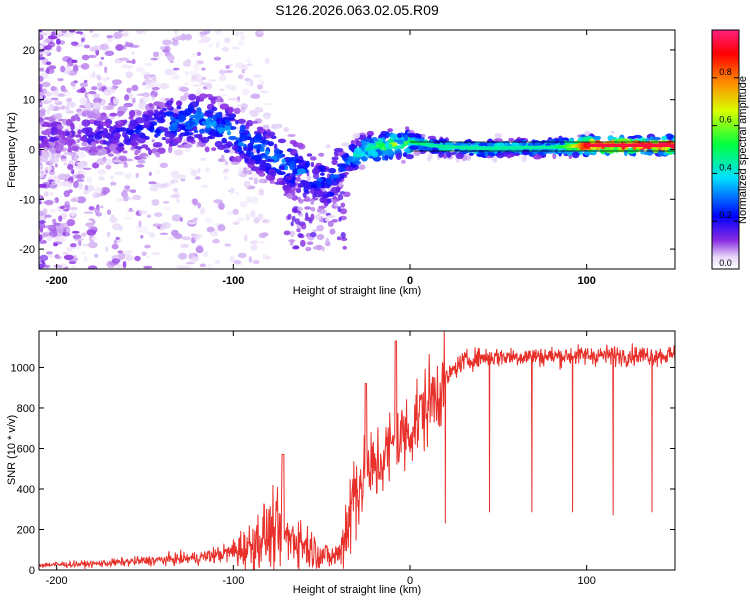 This screenshot has height=600, width=750. What do you see at coordinates (410, 581) in the screenshot?
I see `x-tick-label: 0` at bounding box center [410, 581].